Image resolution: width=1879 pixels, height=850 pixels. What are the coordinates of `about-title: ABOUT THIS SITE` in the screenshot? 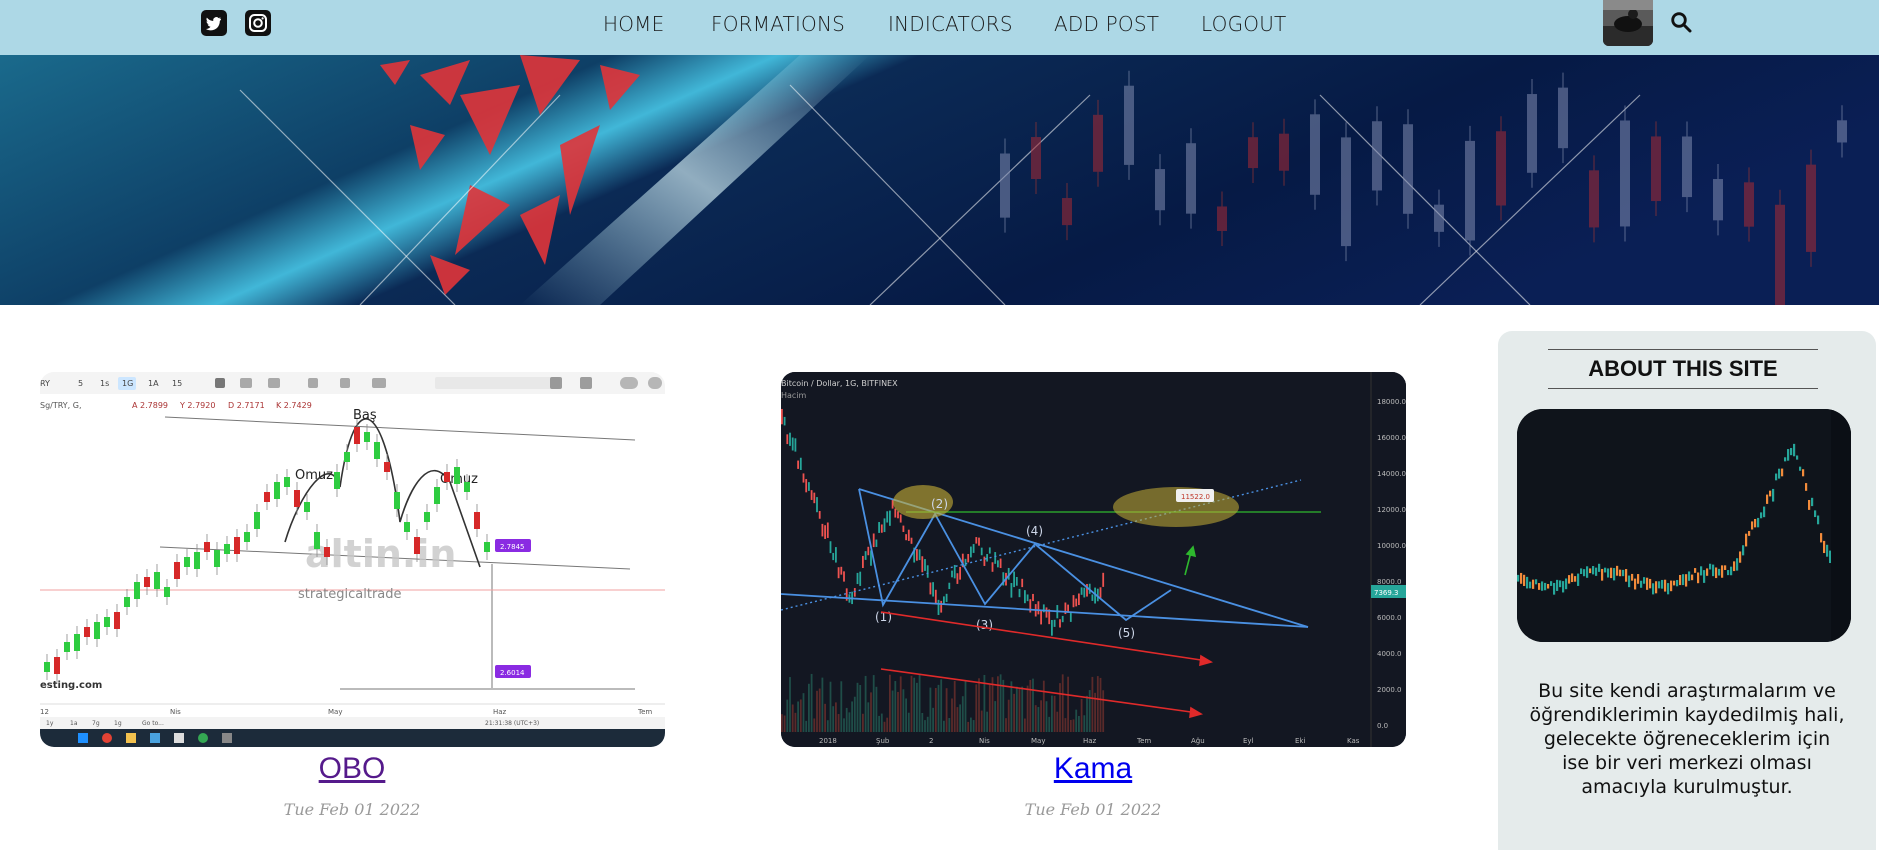 It's located at (1683, 369).